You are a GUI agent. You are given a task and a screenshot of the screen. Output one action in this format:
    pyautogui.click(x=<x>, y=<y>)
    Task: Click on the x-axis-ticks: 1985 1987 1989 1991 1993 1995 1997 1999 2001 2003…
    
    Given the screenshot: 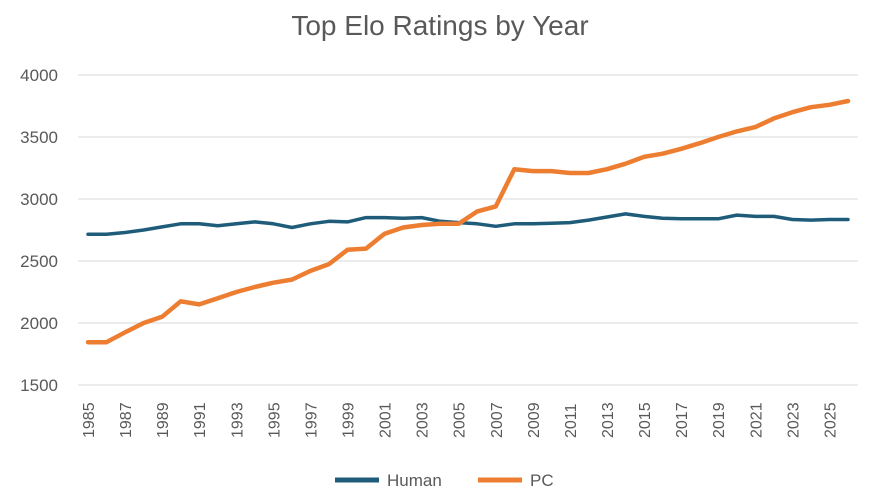 What is the action you would take?
    pyautogui.click(x=460, y=420)
    